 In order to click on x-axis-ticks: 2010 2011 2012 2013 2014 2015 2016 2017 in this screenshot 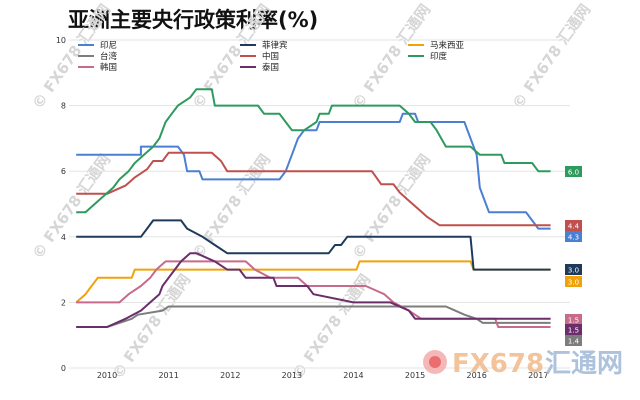, I will do `click(323, 375)`.